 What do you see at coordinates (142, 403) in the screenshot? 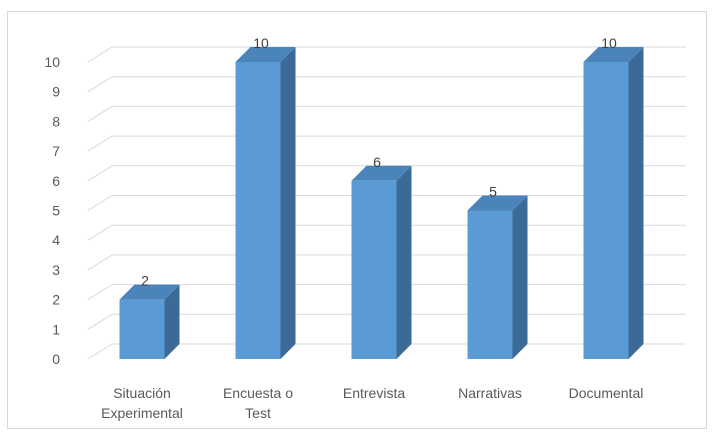
I see `x-category-label: Situación Experimental` at bounding box center [142, 403].